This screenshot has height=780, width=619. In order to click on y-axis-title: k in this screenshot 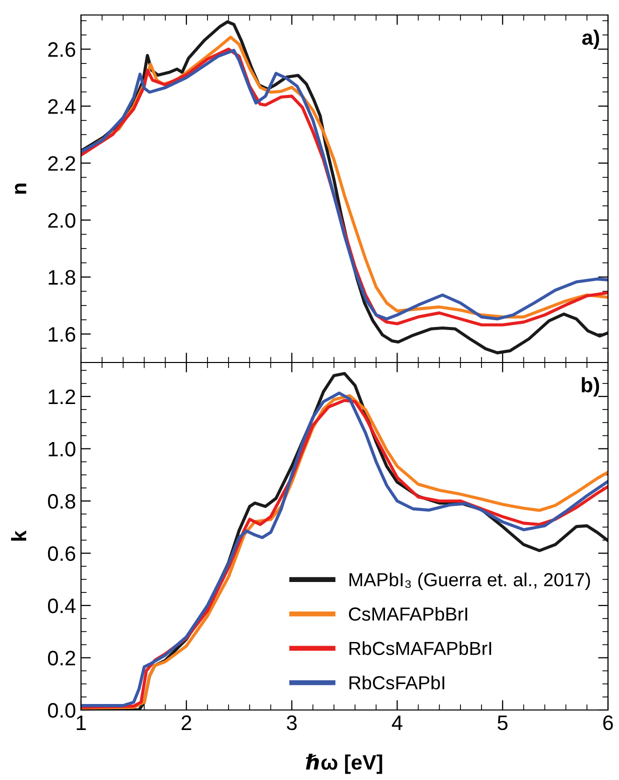, I will do `click(18, 535)`.